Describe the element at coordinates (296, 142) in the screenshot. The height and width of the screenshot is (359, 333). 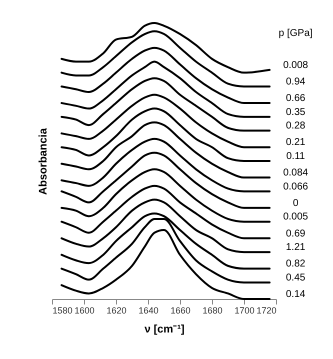
I see `series-label: 0.21` at that location.